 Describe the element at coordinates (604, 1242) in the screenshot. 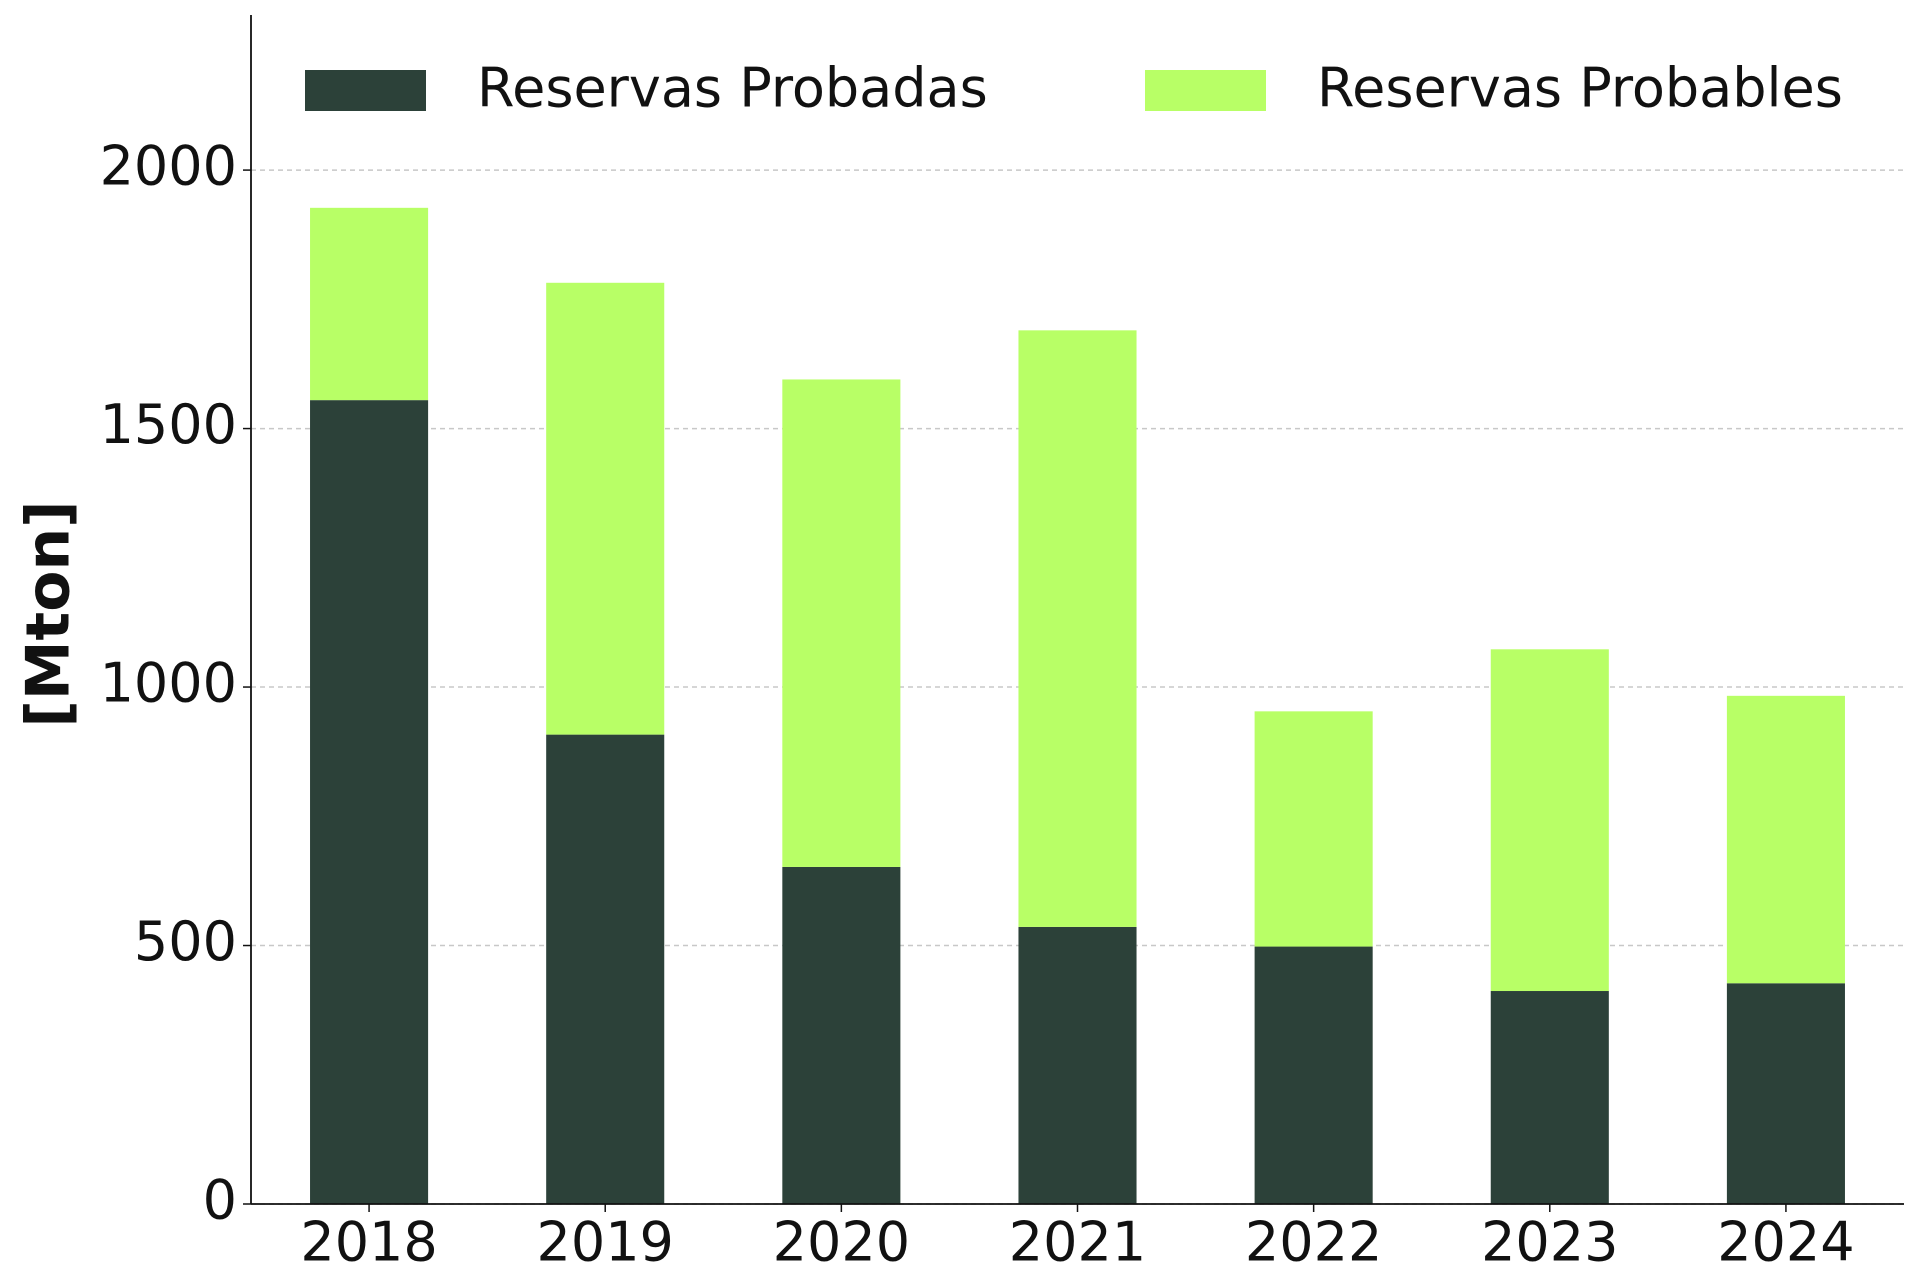

I see `x-tick-label: 2019` at that location.